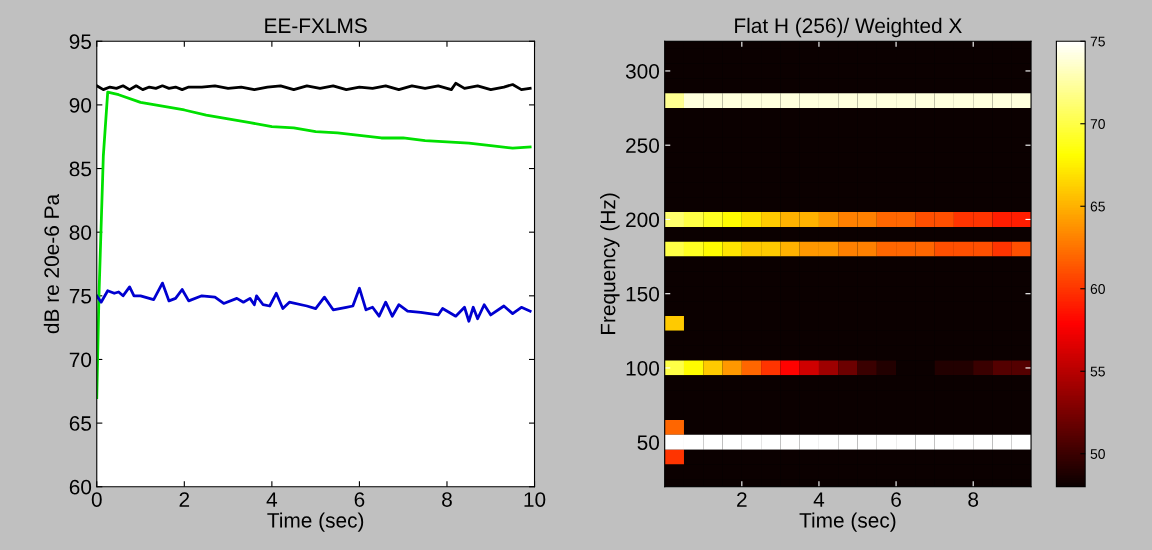 This screenshot has height=550, width=1152. I want to click on y-tick-label: 85, so click(80, 169).